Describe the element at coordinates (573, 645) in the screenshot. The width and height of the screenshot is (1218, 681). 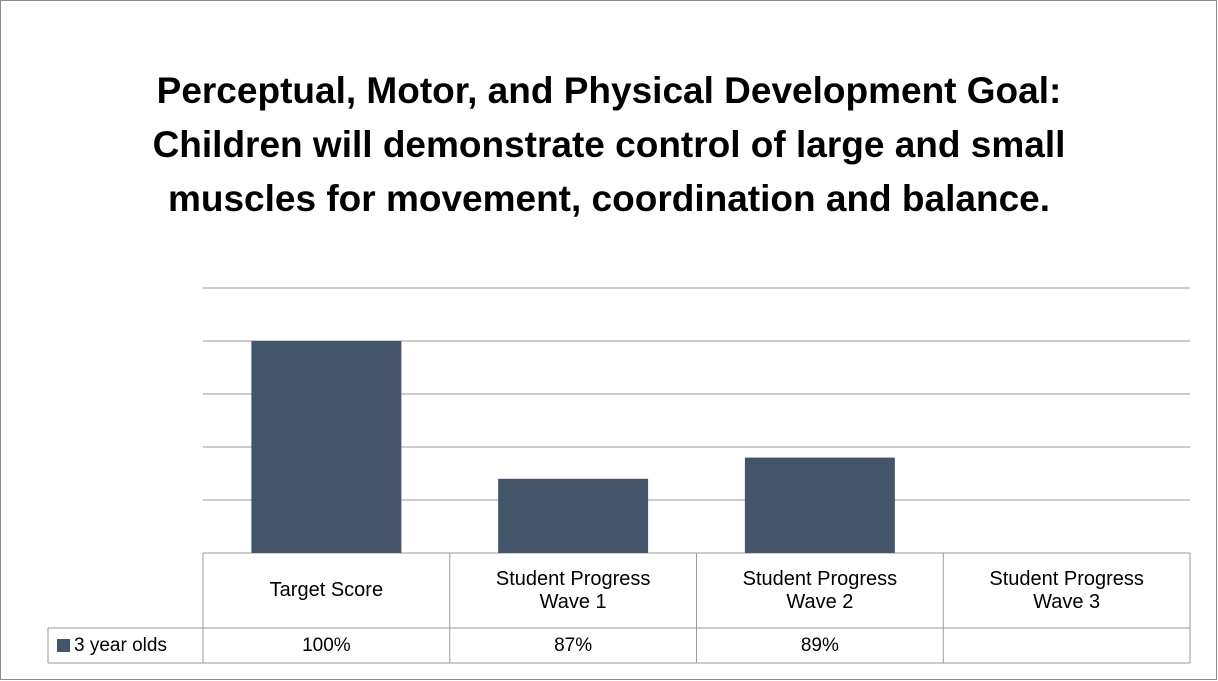
I see `data-label: 87%` at that location.